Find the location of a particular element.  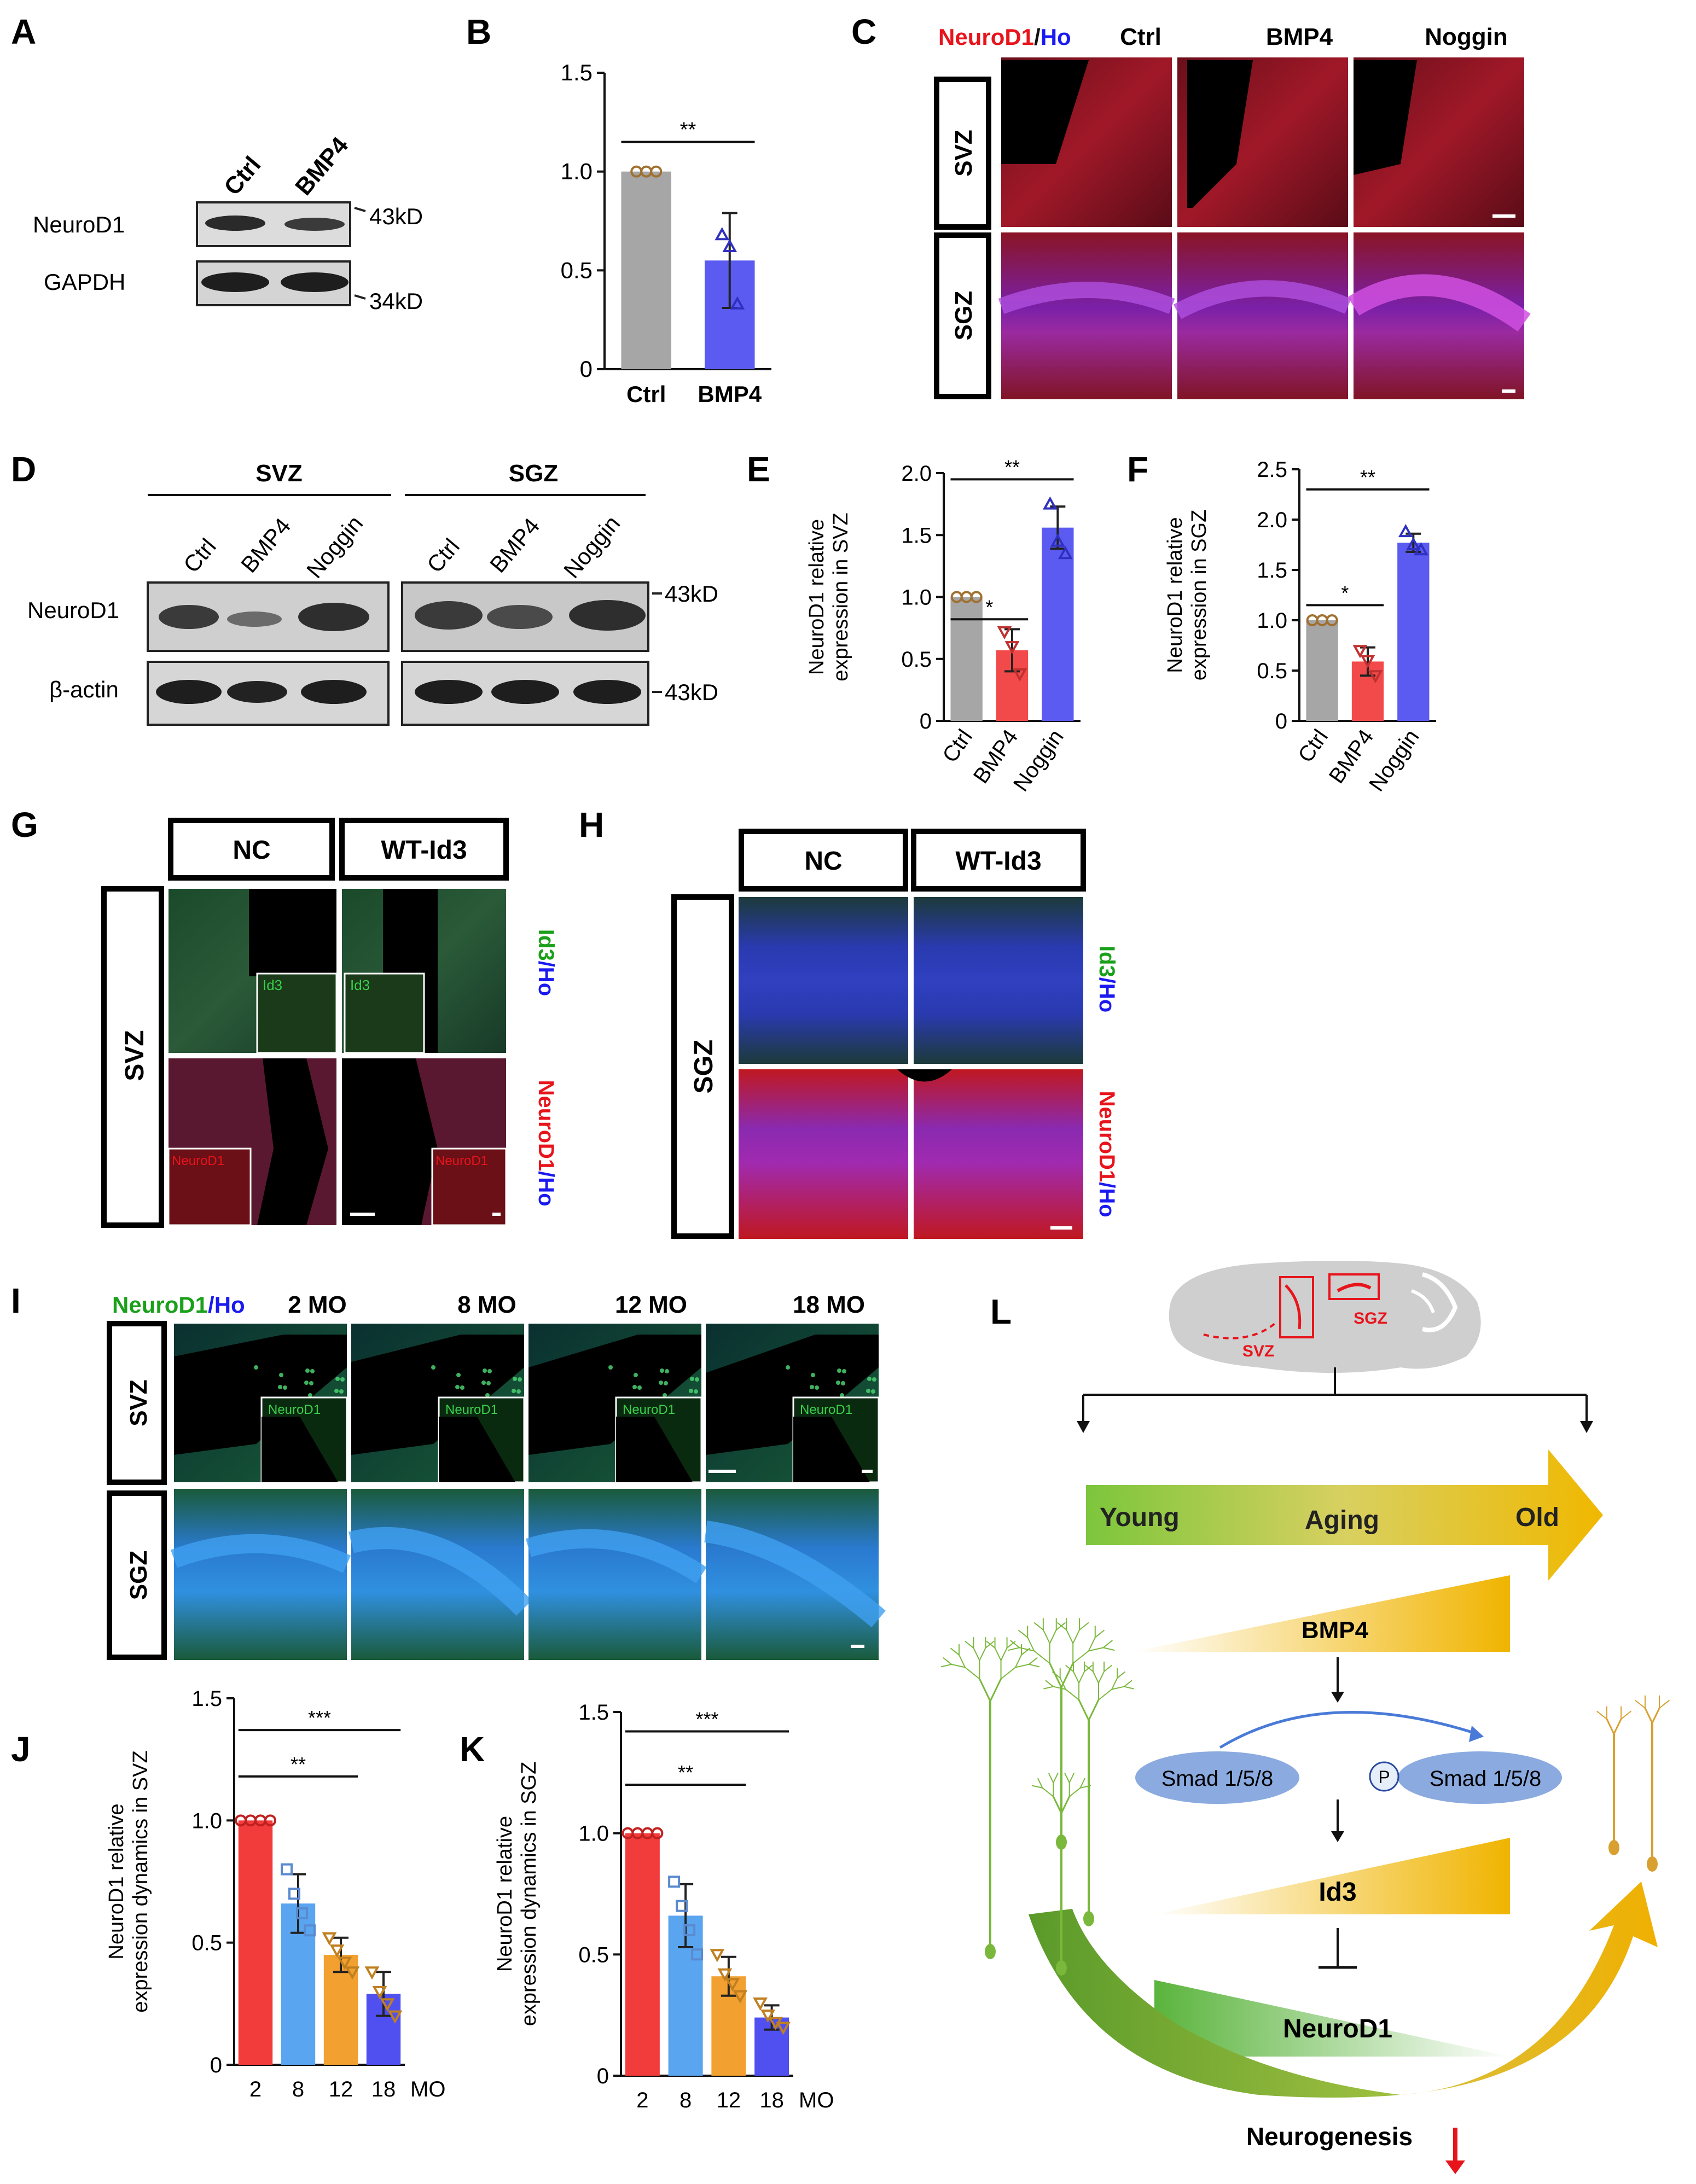

row-label-box is located at coordinates (962, 315).